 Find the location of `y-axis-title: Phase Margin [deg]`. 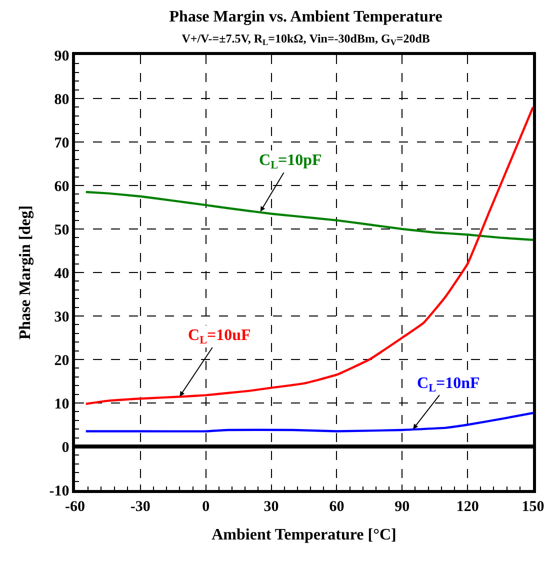

y-axis-title: Phase Margin [deg] is located at coordinates (25, 272).